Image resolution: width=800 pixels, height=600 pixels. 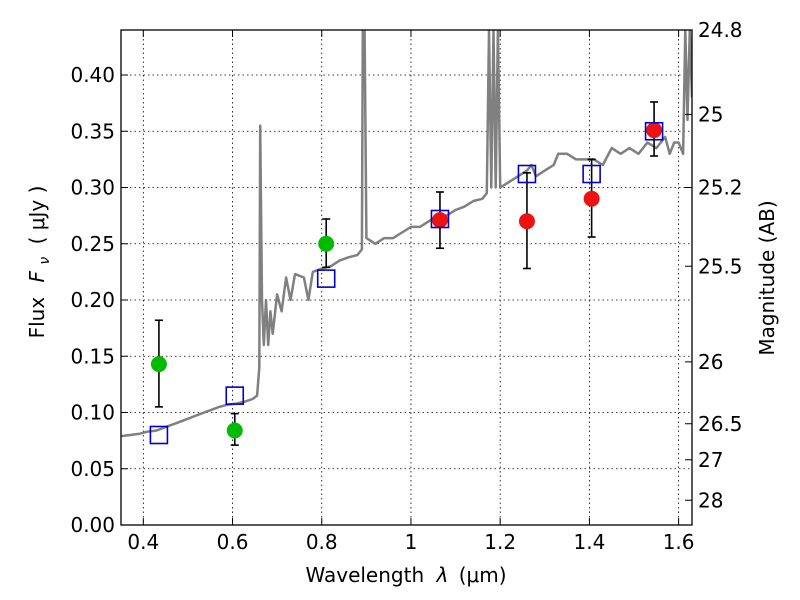 I want to click on y-axis-label-text: Flux, so click(x=37, y=318).